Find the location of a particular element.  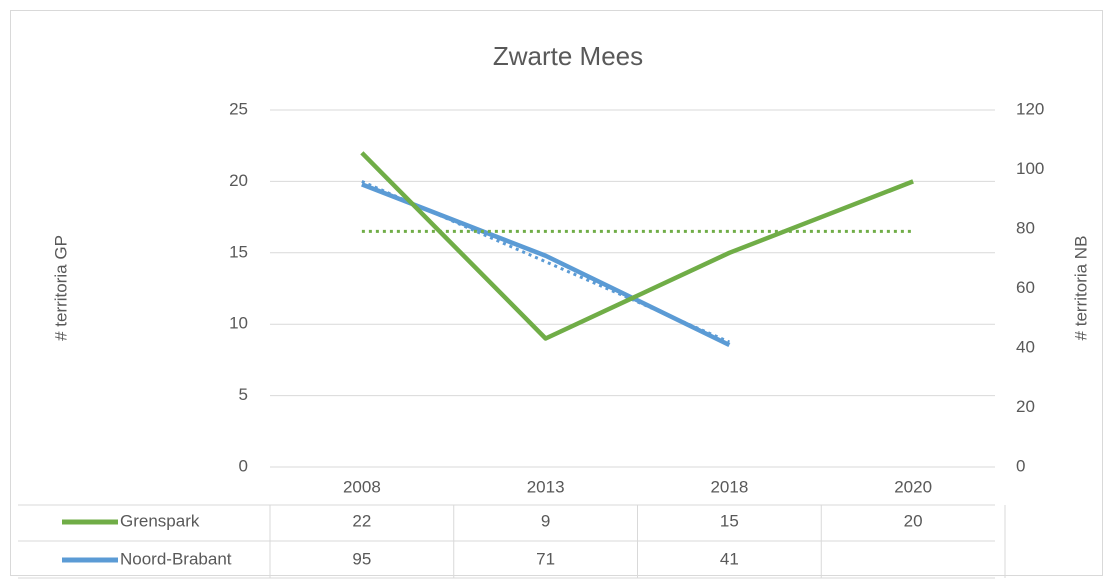

x-tick-label: 2008 is located at coordinates (362, 486).